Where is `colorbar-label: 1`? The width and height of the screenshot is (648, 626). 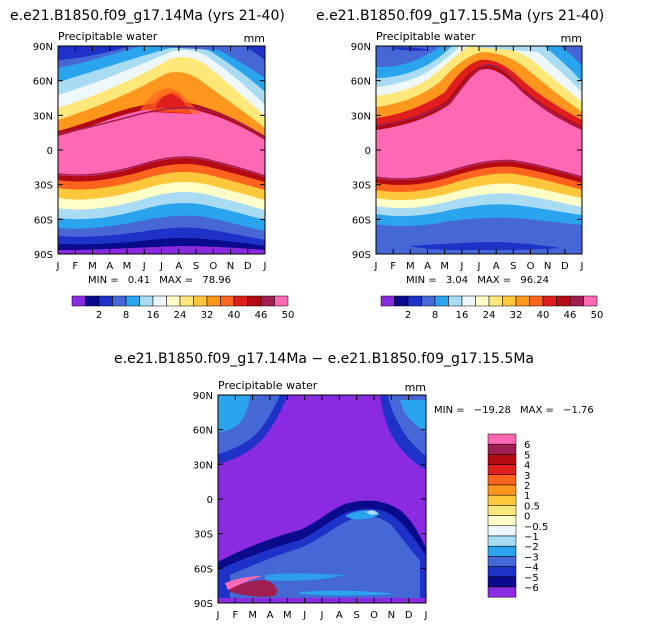 colorbar-label: 1 is located at coordinates (527, 496).